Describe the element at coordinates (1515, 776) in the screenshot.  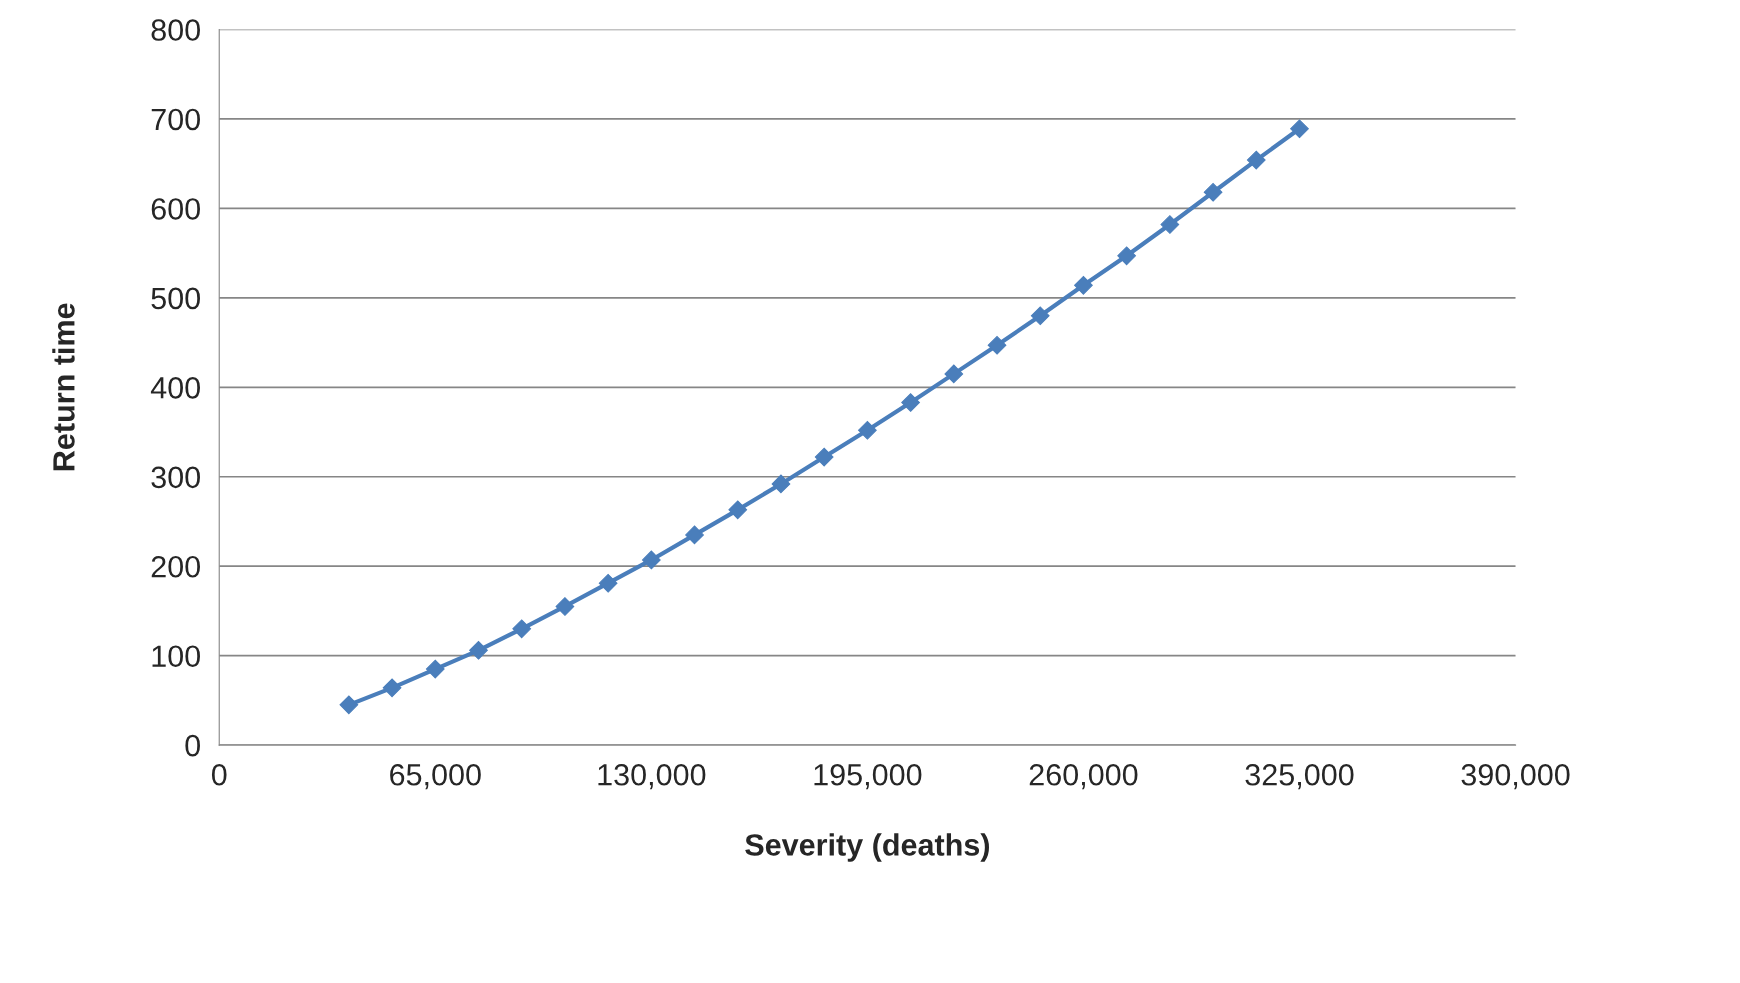
I see `x-tick-label: 390,000` at that location.